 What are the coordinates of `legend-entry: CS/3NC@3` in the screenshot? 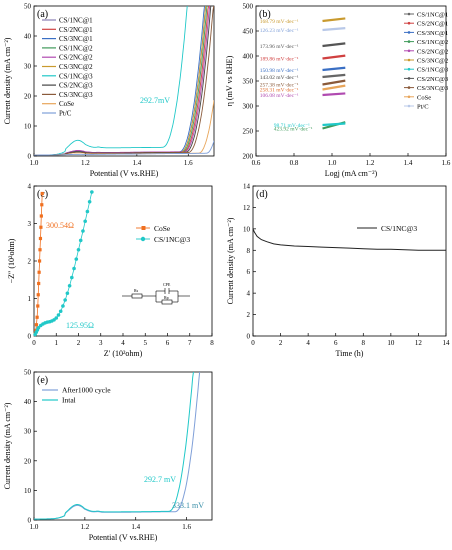 It's located at (76, 95).